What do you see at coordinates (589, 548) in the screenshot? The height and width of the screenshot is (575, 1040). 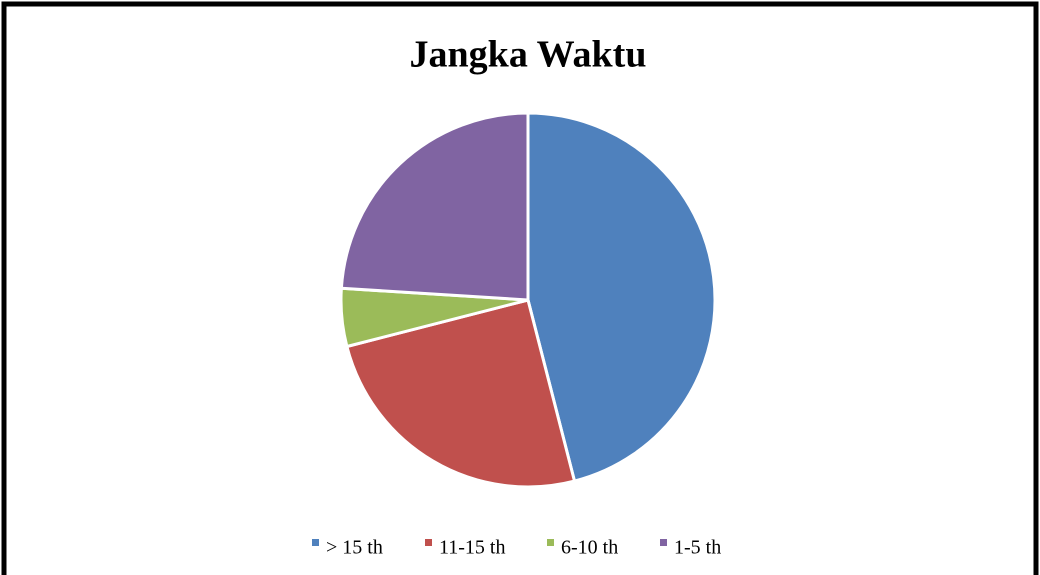 I see `legend-label: 6-10 th` at bounding box center [589, 548].